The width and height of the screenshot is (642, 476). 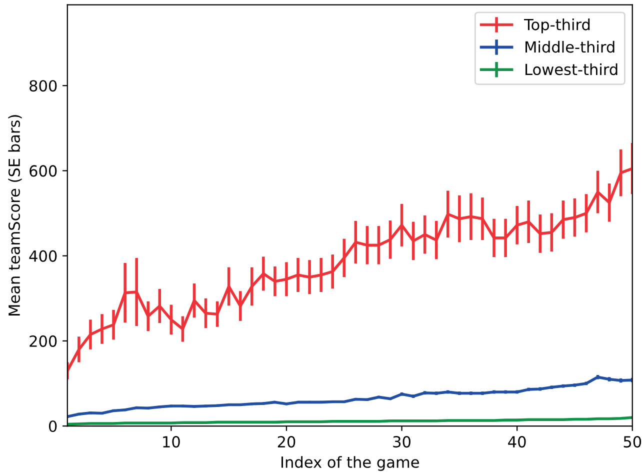 I want to click on x-tick-label: 40, so click(x=517, y=442).